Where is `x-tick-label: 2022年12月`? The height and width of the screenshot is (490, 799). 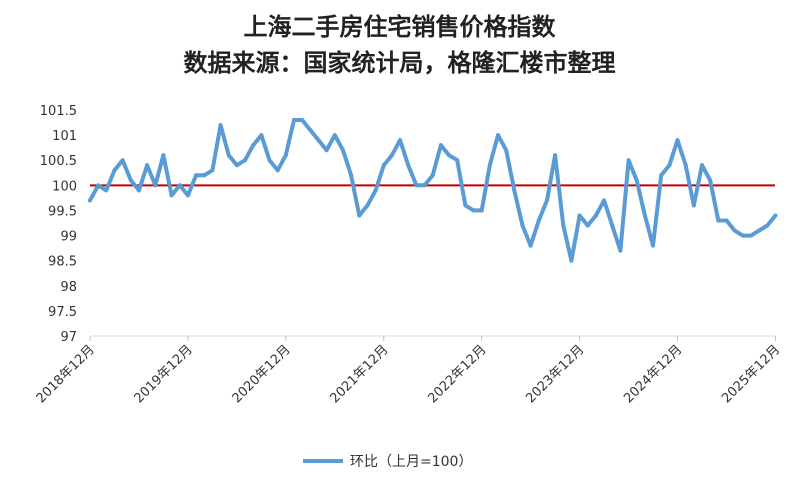
x-tick-label: 2022年12月 is located at coordinates (457, 374).